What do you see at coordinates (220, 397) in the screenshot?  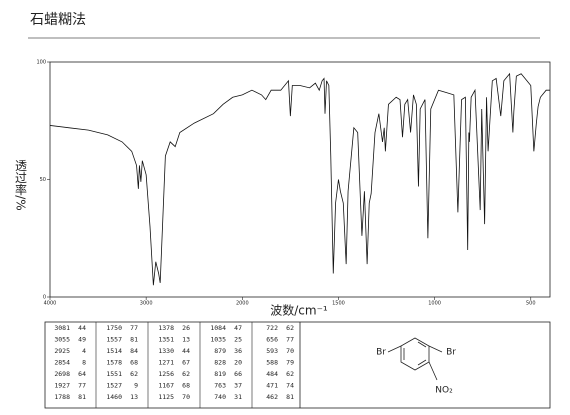 I see `peak-wavenumber: 740` at bounding box center [220, 397].